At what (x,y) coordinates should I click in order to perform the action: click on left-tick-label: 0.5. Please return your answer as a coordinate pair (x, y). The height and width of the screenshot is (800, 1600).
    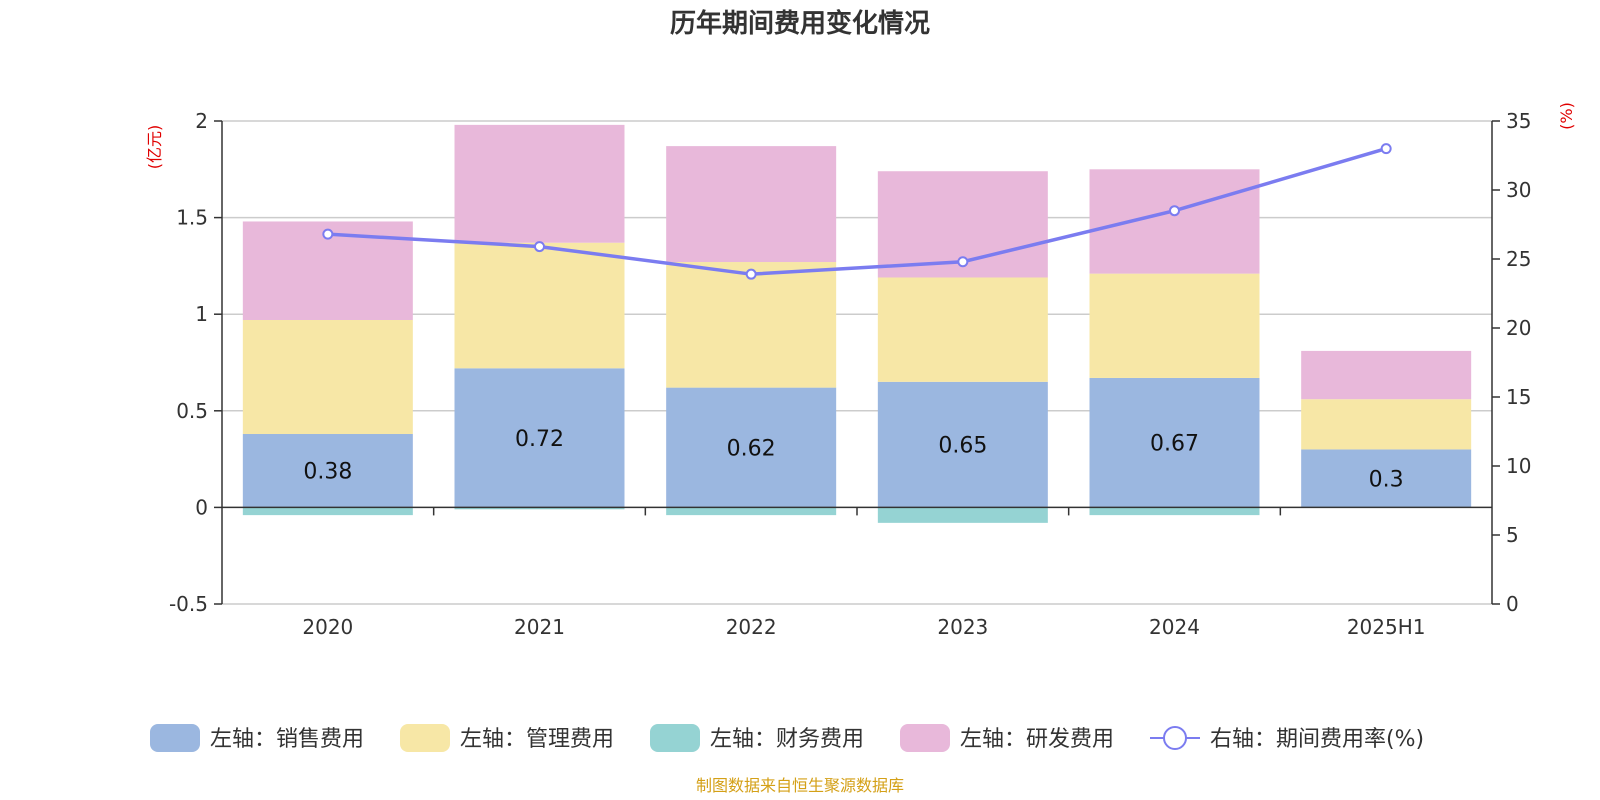
    Looking at the image, I should click on (192, 411).